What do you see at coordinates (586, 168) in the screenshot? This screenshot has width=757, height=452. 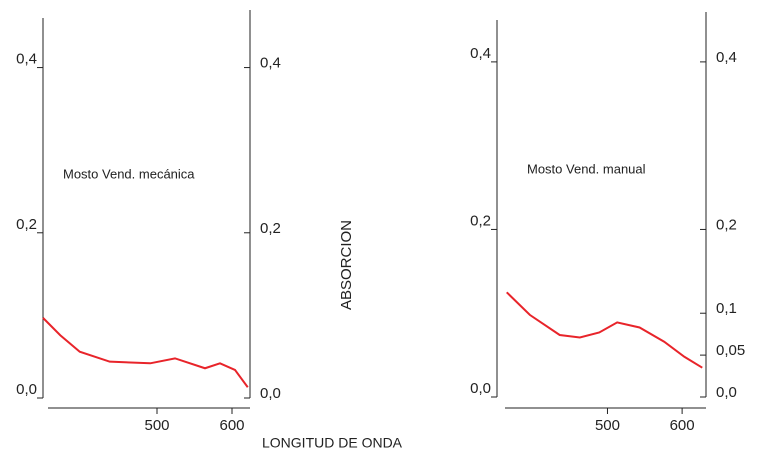 I see `annotation: Mosto Vend. manual` at bounding box center [586, 168].